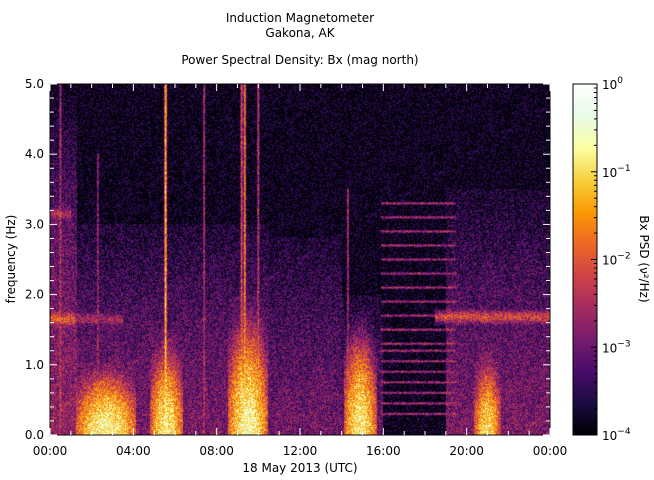 This screenshot has height=480, width=654. What do you see at coordinates (34, 365) in the screenshot?
I see `y-tick-label: 1.0` at bounding box center [34, 365].